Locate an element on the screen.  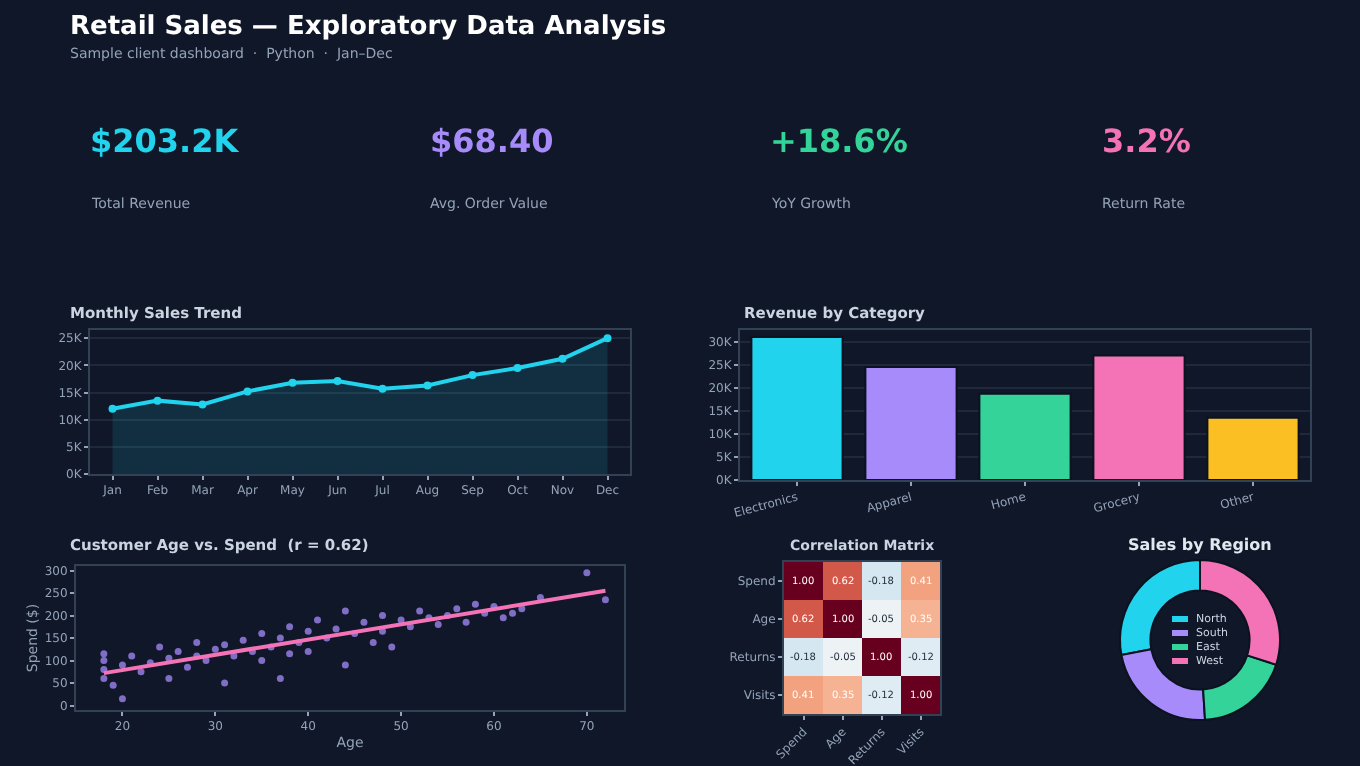
text: 3.2% is located at coordinates (1146, 141).